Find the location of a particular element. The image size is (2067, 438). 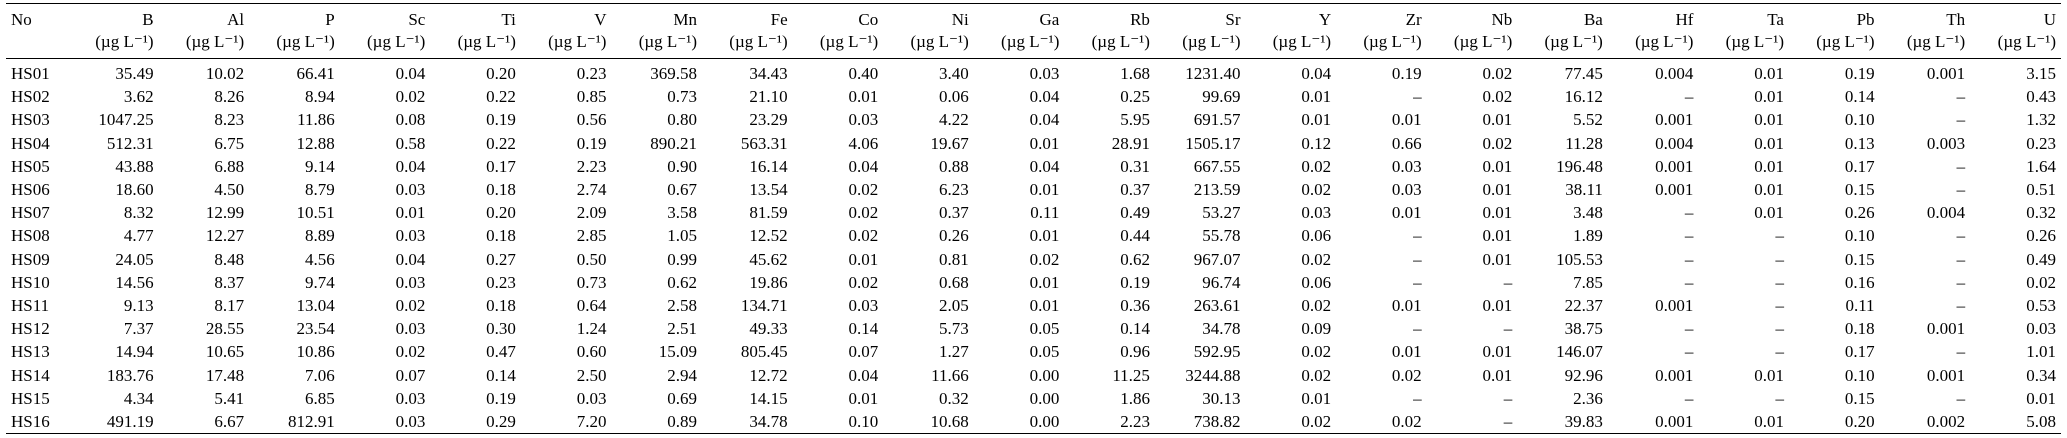

value-cell: 0.30 is located at coordinates (501, 329).